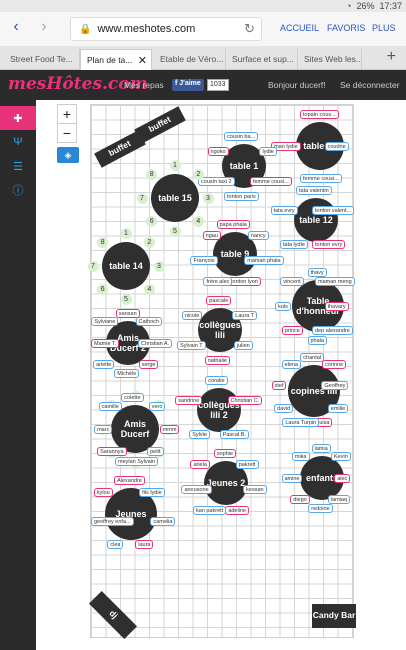 Image resolution: width=406 pixels, height=650 pixels. I want to click on guest-tag: Alexandre, so click(129, 480).